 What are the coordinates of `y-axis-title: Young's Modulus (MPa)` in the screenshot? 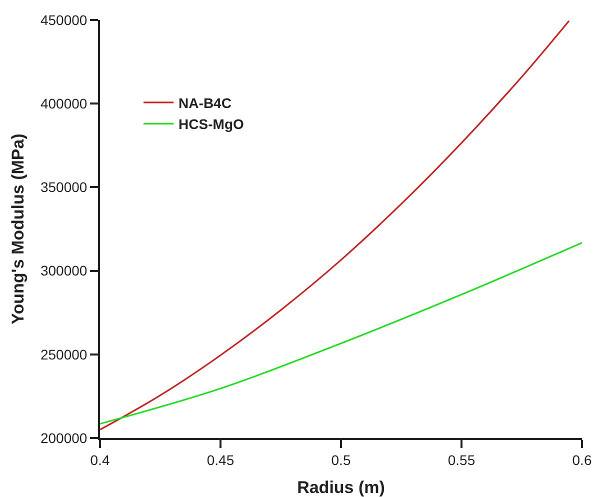 It's located at (18, 229).